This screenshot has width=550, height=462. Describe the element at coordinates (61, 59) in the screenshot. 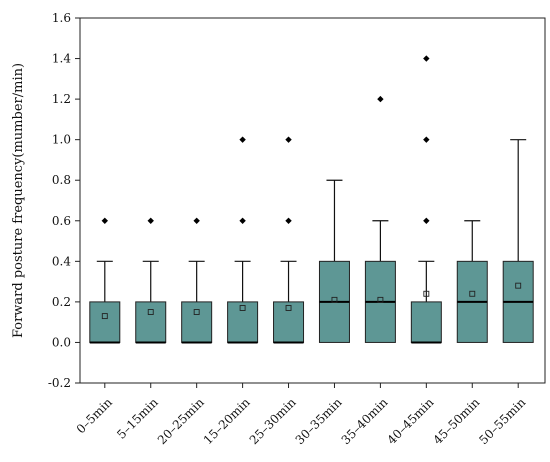

I see `y-tick-label: 1.4` at that location.